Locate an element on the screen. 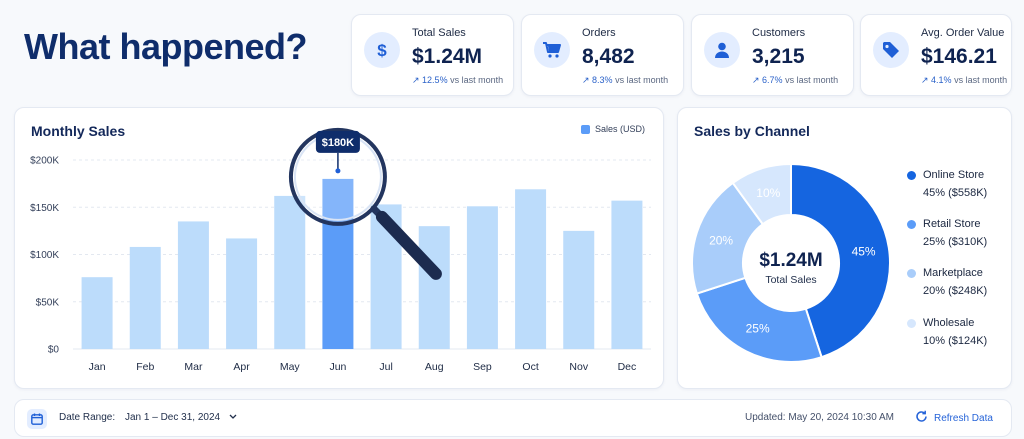  kpi-delta: ↗ 12.5% vs last month is located at coordinates (458, 80).